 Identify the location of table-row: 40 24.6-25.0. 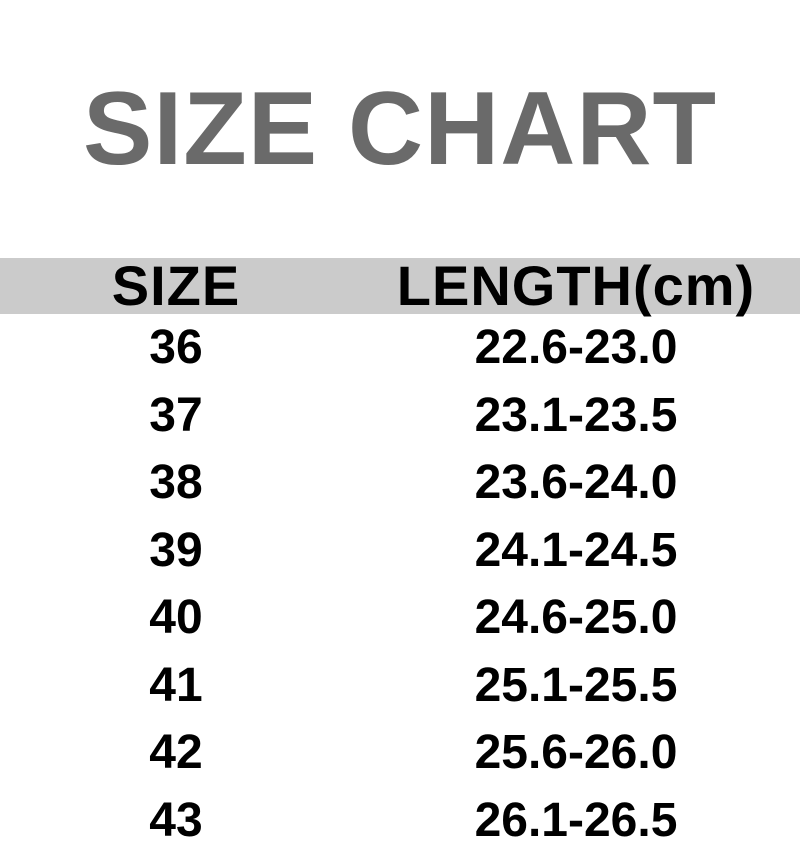
(400, 618).